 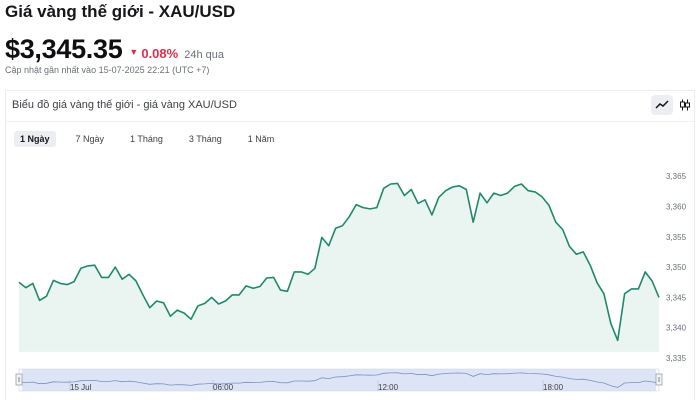 What do you see at coordinates (205, 139) in the screenshot?
I see `range-tab-3-months: 3 Tháng` at bounding box center [205, 139].